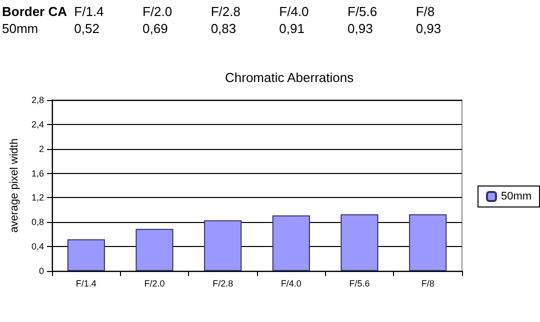  I want to click on y-tick-label: 2,8, so click(37, 100).